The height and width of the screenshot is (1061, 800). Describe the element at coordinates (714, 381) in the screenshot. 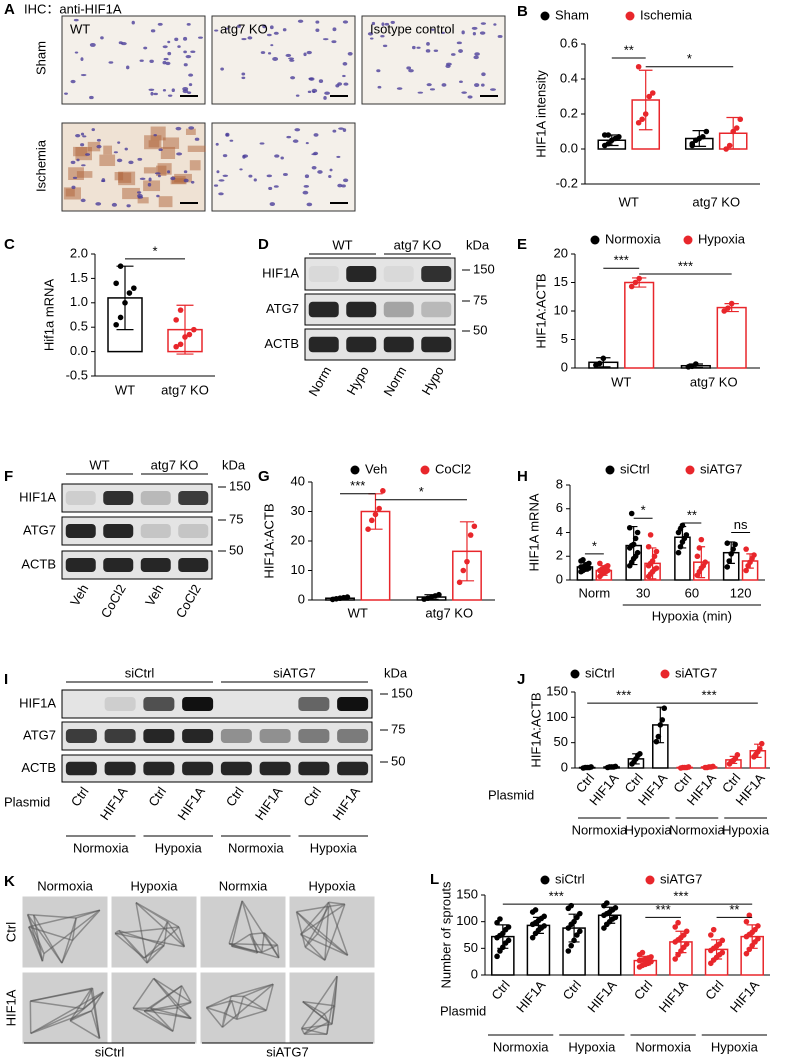

I see `x-tick-label: atg7 KO` at that location.